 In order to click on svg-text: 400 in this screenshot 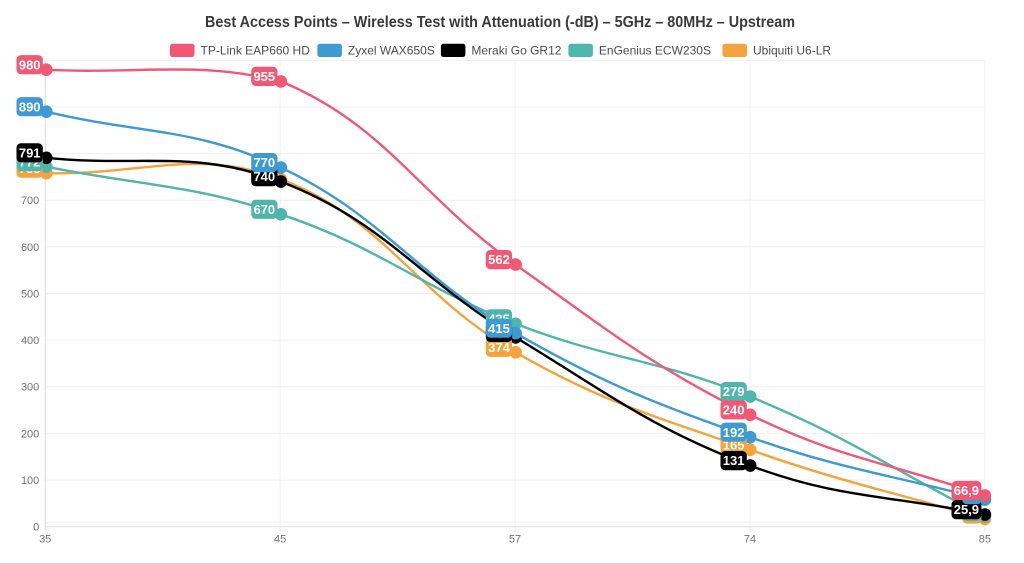, I will do `click(30, 341)`.